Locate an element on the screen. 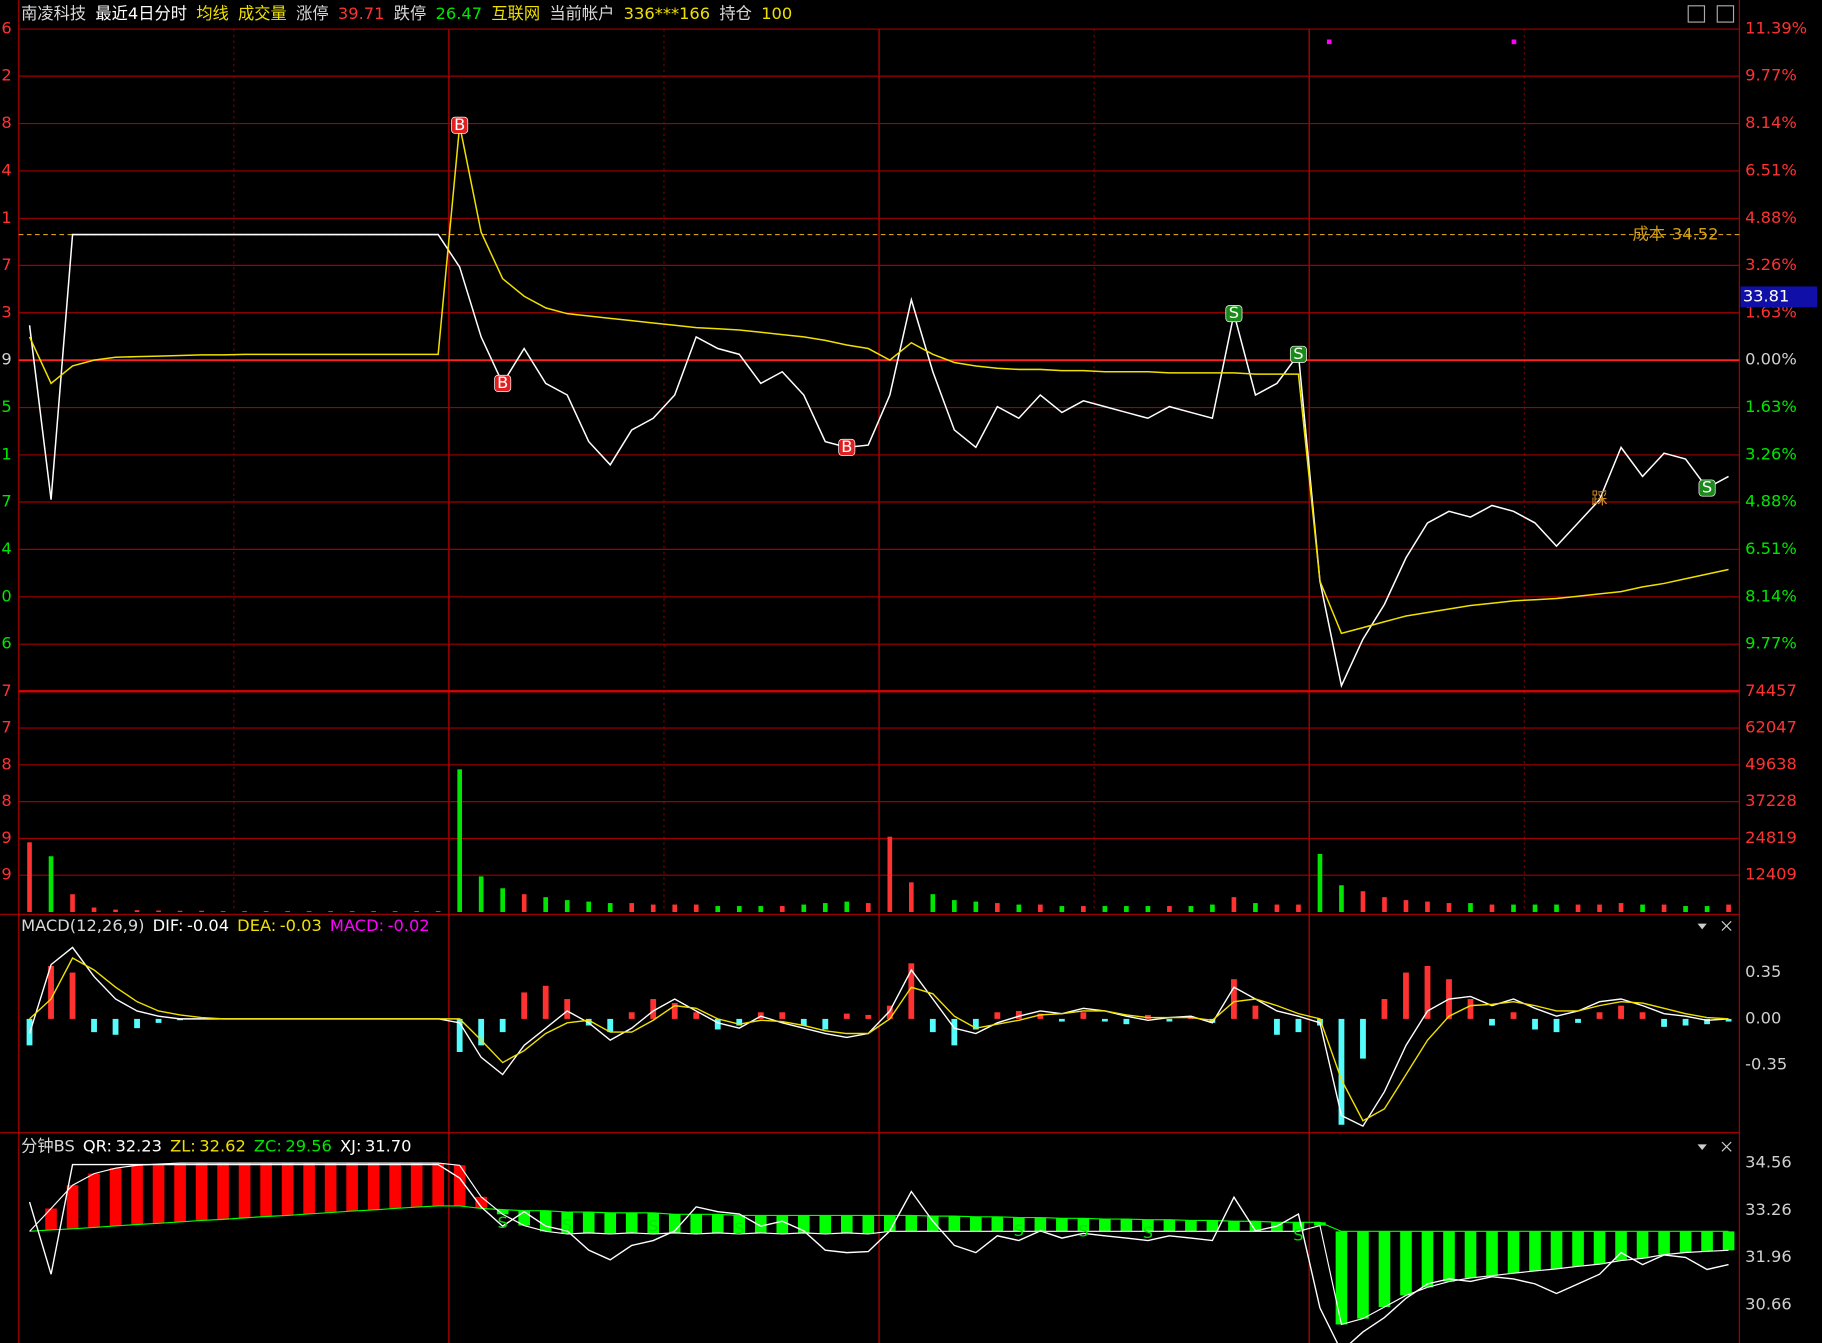  y-tick-label: -0.35 is located at coordinates (1766, 1064).